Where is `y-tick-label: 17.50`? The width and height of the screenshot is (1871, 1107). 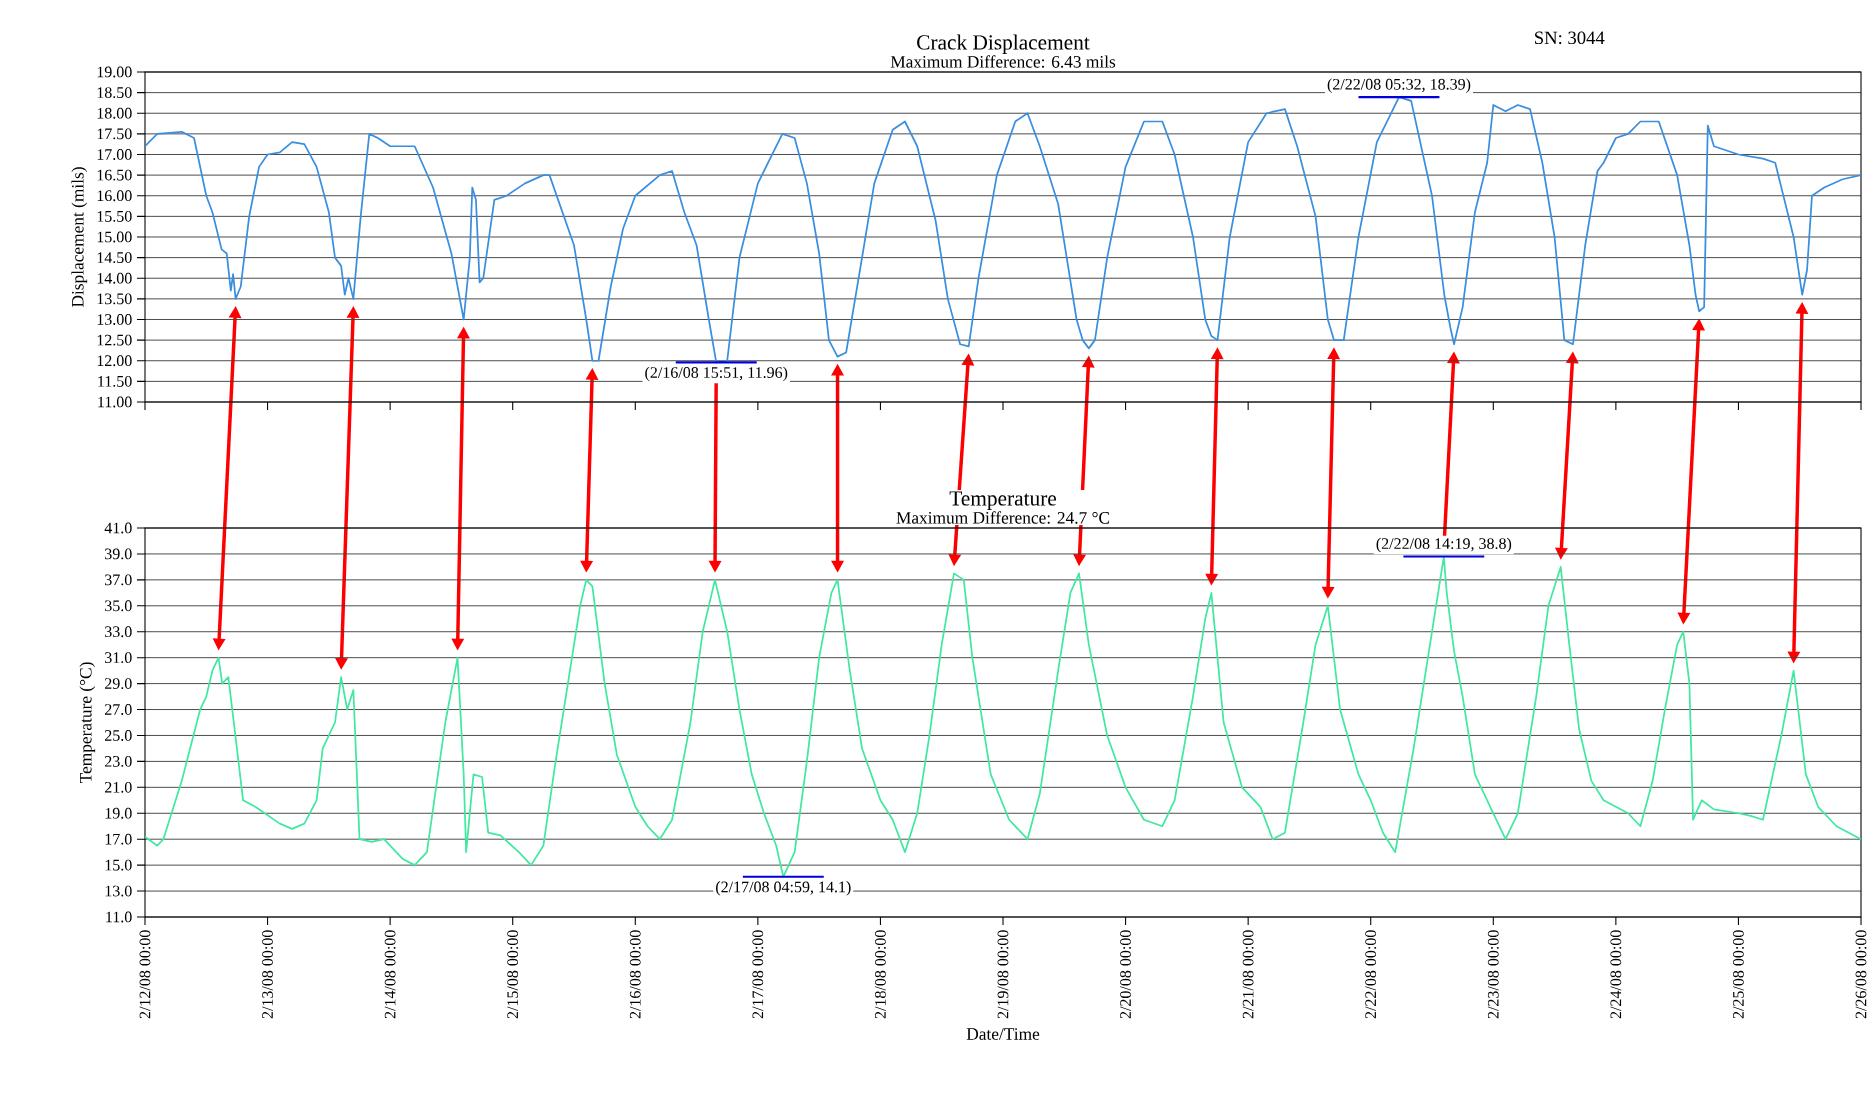
y-tick-label: 17.50 is located at coordinates (114, 134).